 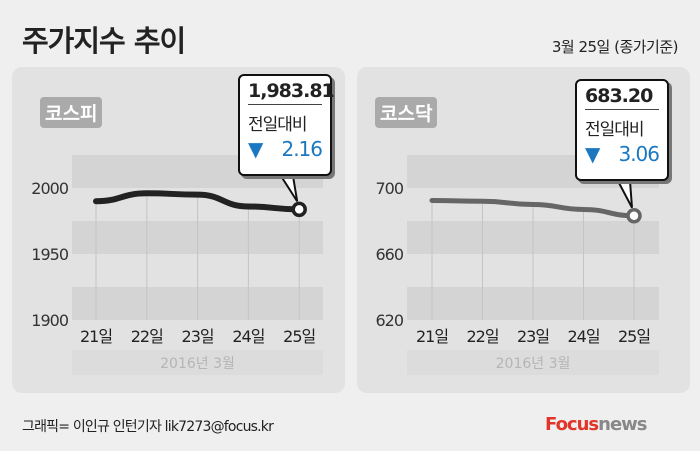 I want to click on kosdaq-badge: 코스닥, so click(x=406, y=112).